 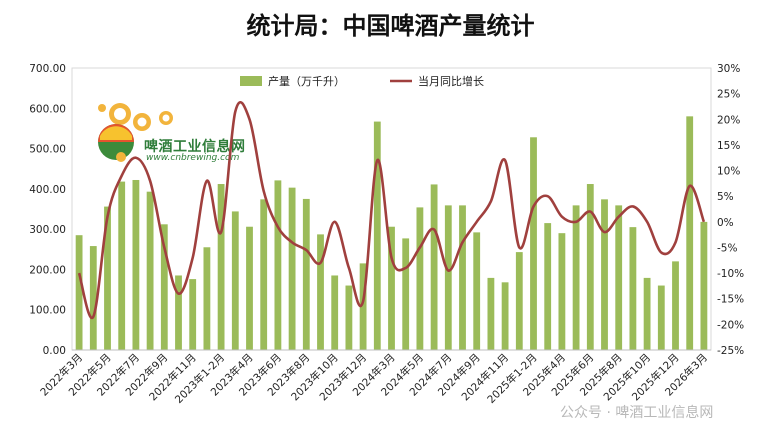 What do you see at coordinates (195, 147) in the screenshot?
I see `logo-name: 啤酒工业信息网` at bounding box center [195, 147].